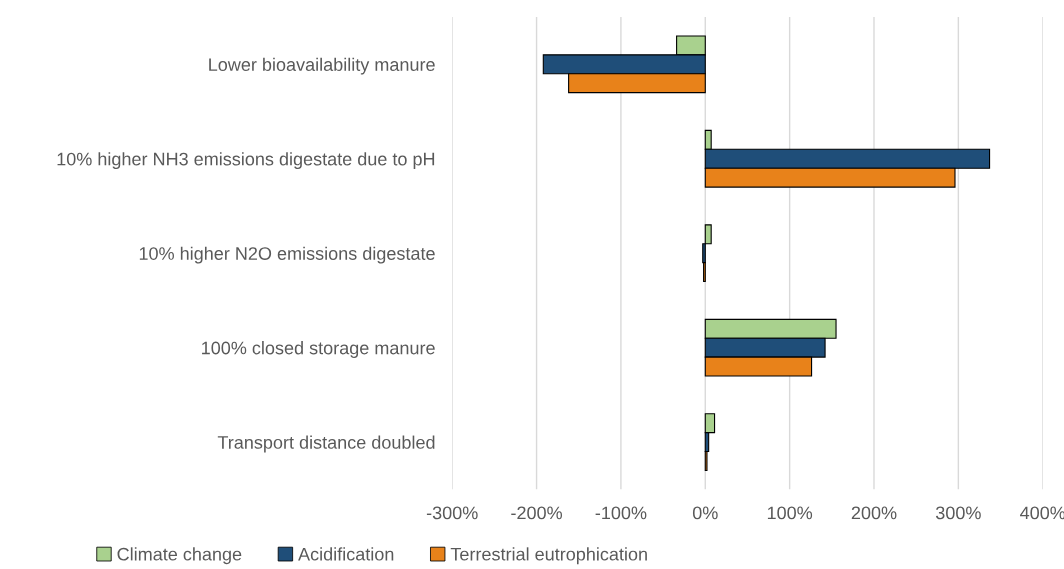 The height and width of the screenshot is (569, 1064). I want to click on x-tick-label: 300%, so click(958, 513).